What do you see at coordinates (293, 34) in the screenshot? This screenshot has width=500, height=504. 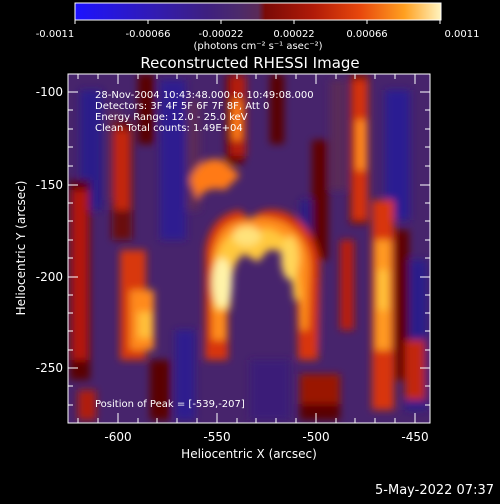 I see `colorbar-tick-label: 0.00022` at bounding box center [293, 34].